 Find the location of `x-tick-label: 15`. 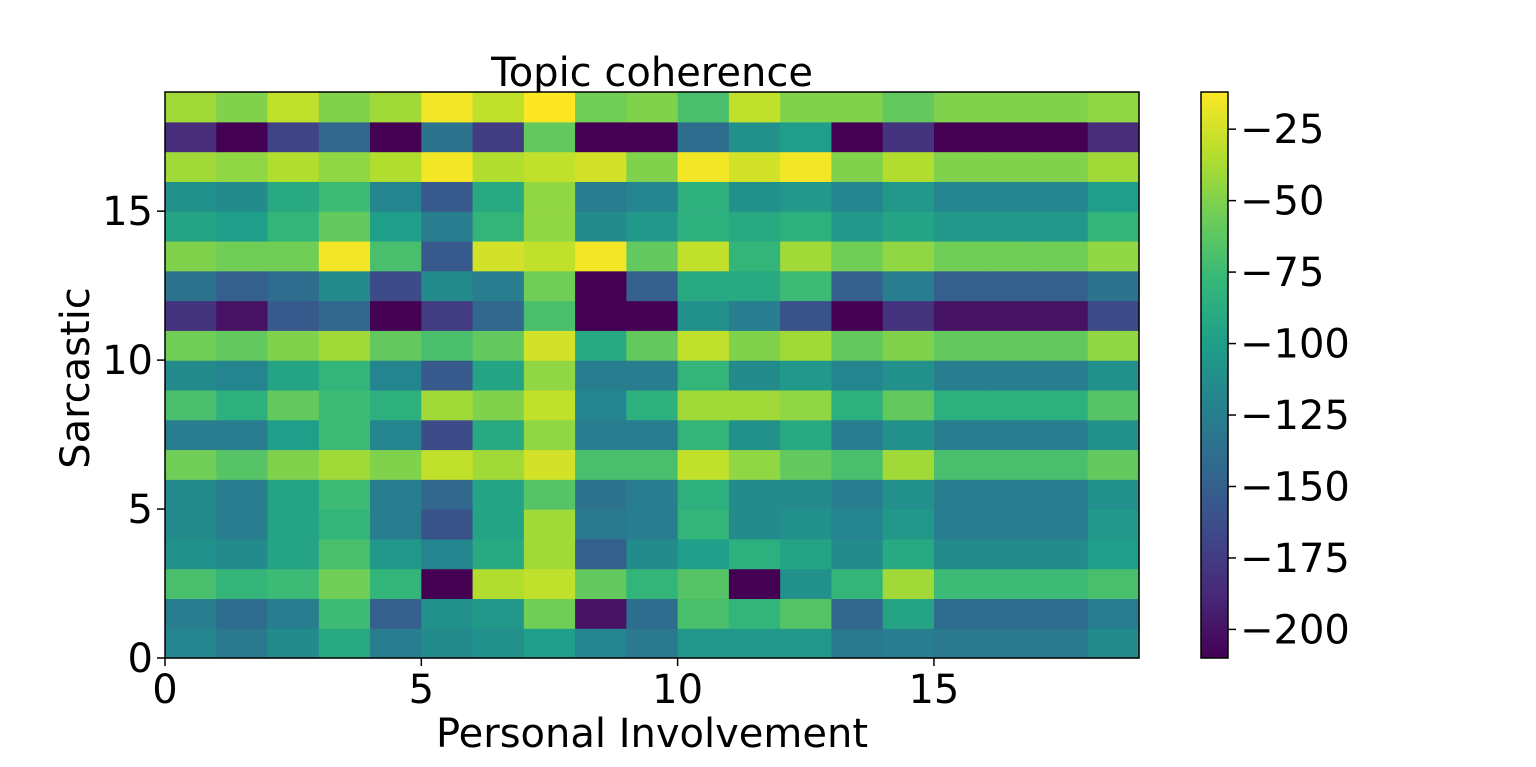

x-tick-label: 15 is located at coordinates (933, 690).